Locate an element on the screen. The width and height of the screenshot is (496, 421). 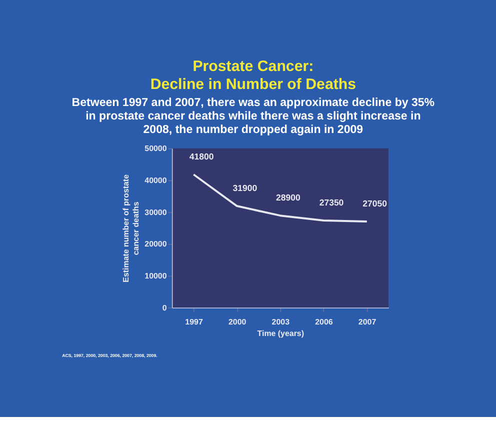
chart-title: Prostate Cancer: Decline in Number of Deaths is located at coordinates (253, 76).